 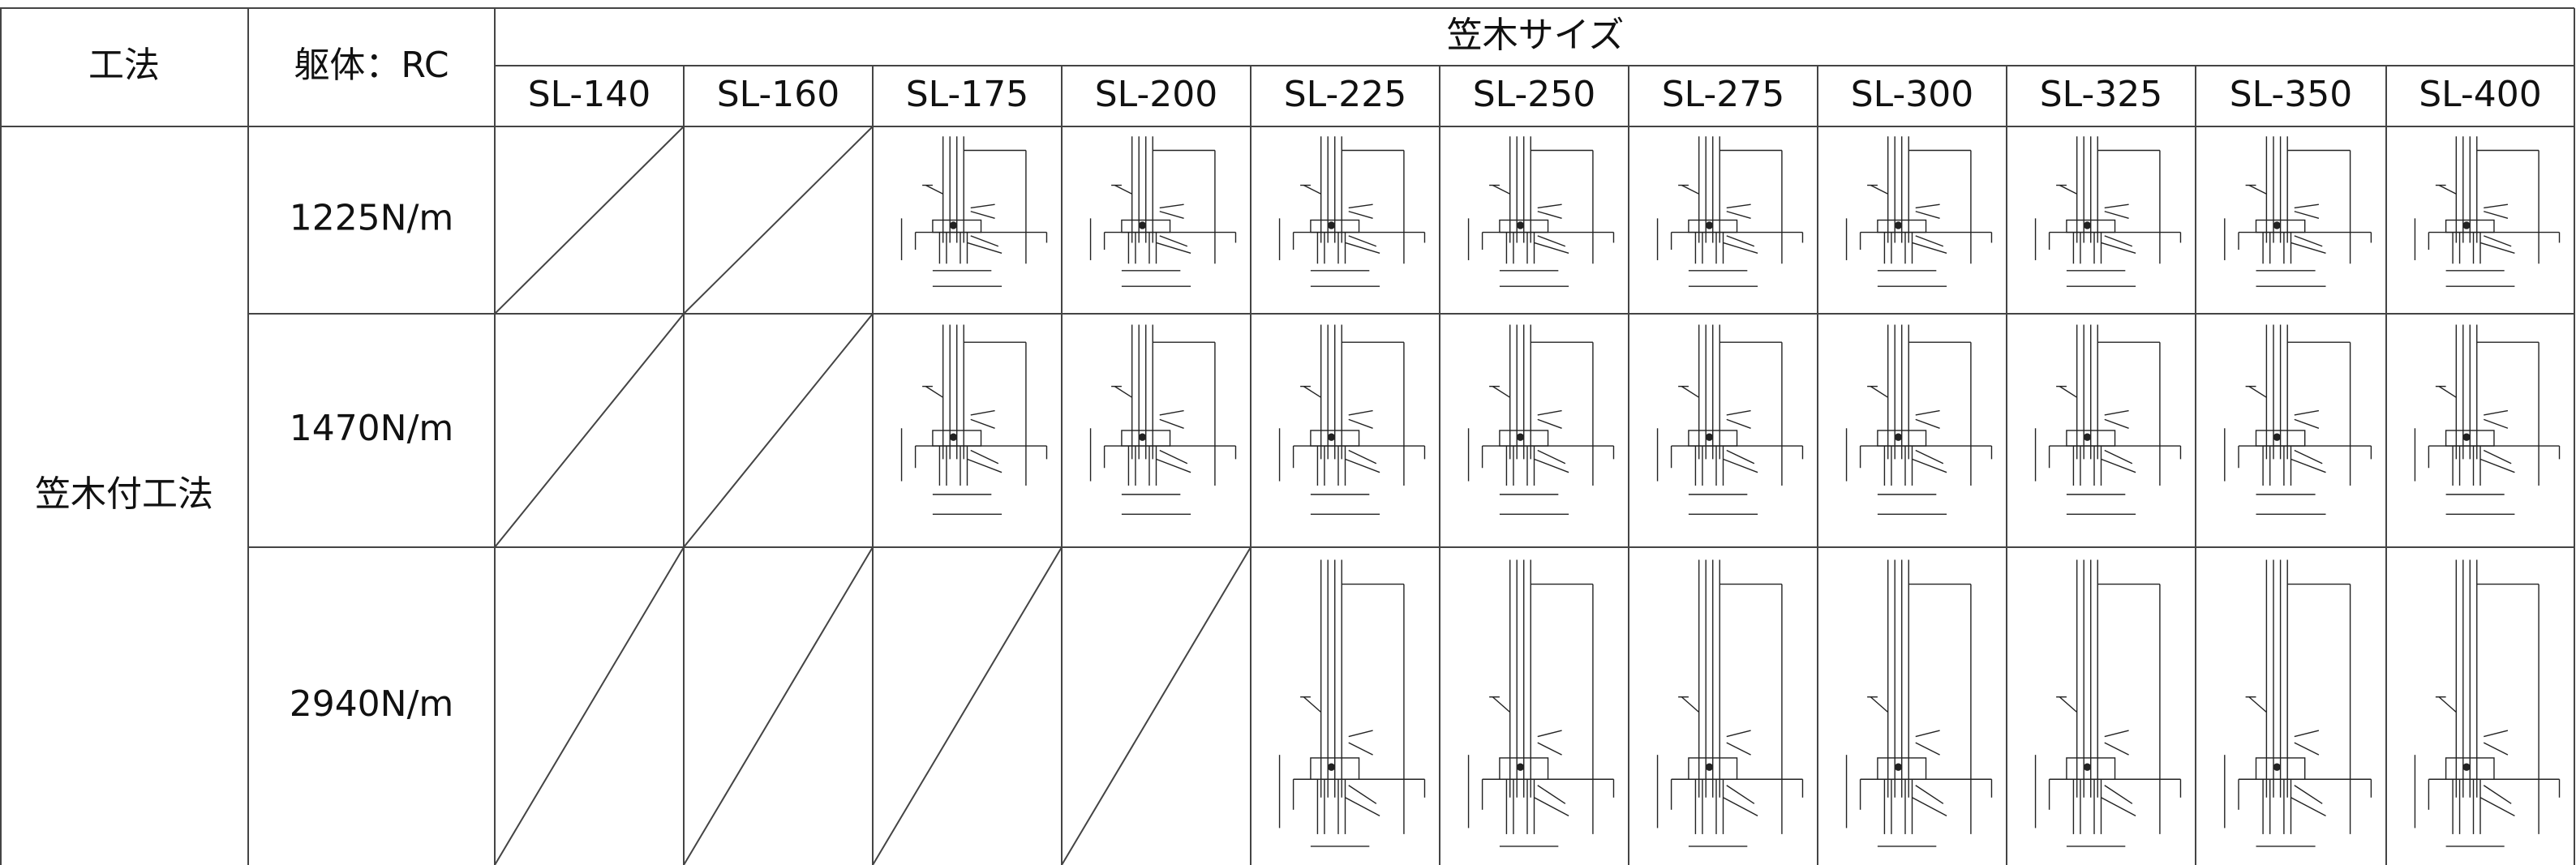 What do you see at coordinates (778, 94) in the screenshot?
I see `size-header: SL-160` at bounding box center [778, 94].